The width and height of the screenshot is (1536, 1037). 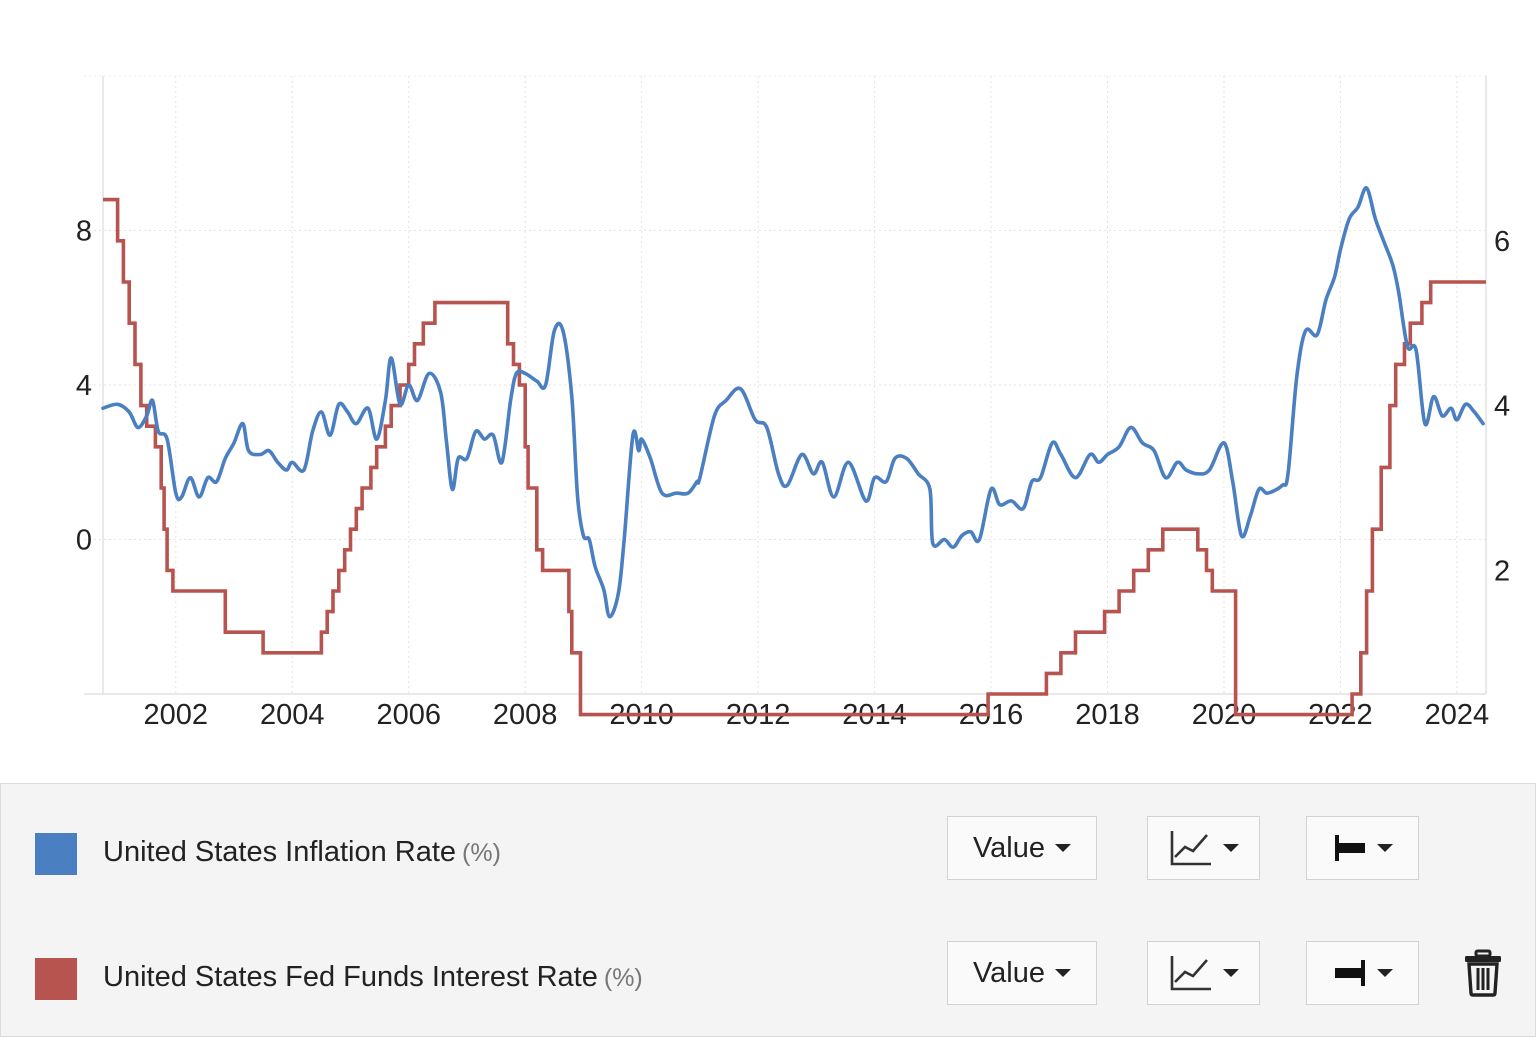 What do you see at coordinates (350, 977) in the screenshot?
I see `series-name: United States Fed Funds Interest Rate` at bounding box center [350, 977].